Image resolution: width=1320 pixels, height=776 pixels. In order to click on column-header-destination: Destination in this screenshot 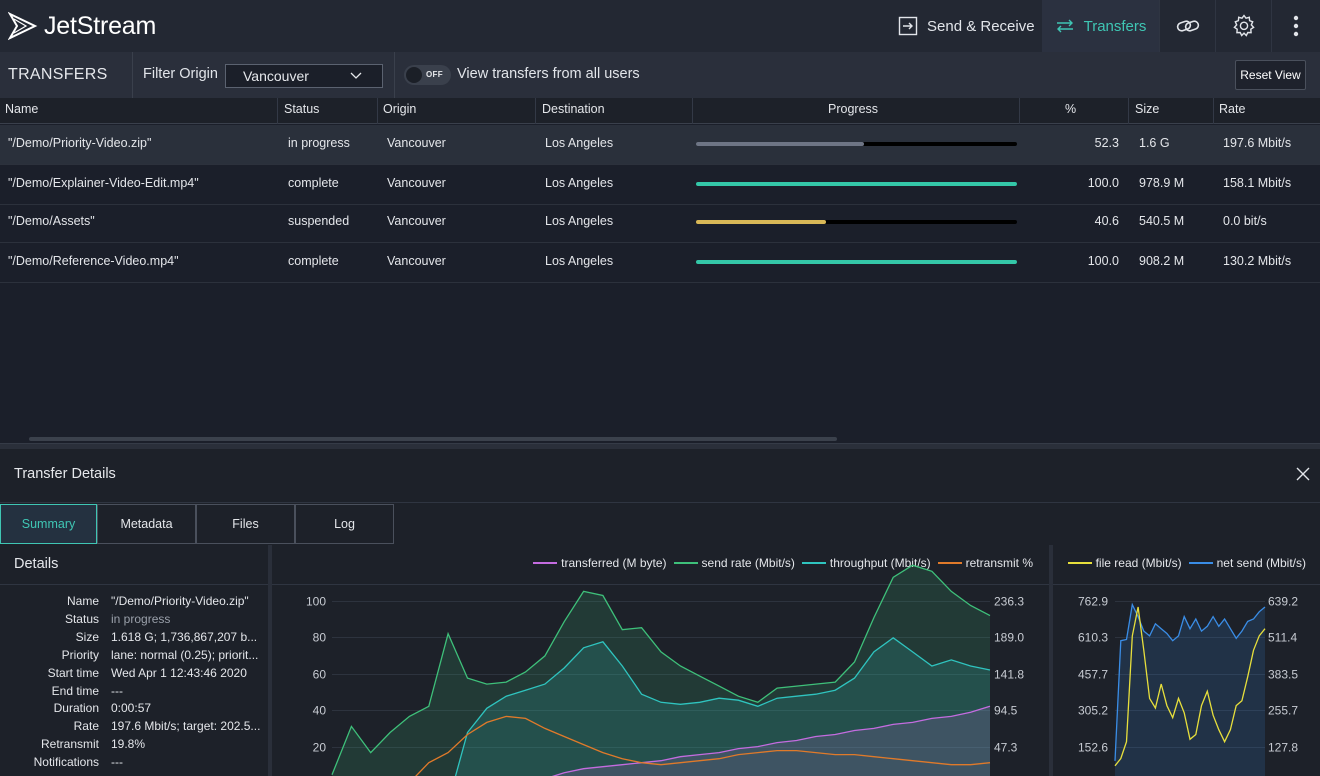, I will do `click(573, 109)`.